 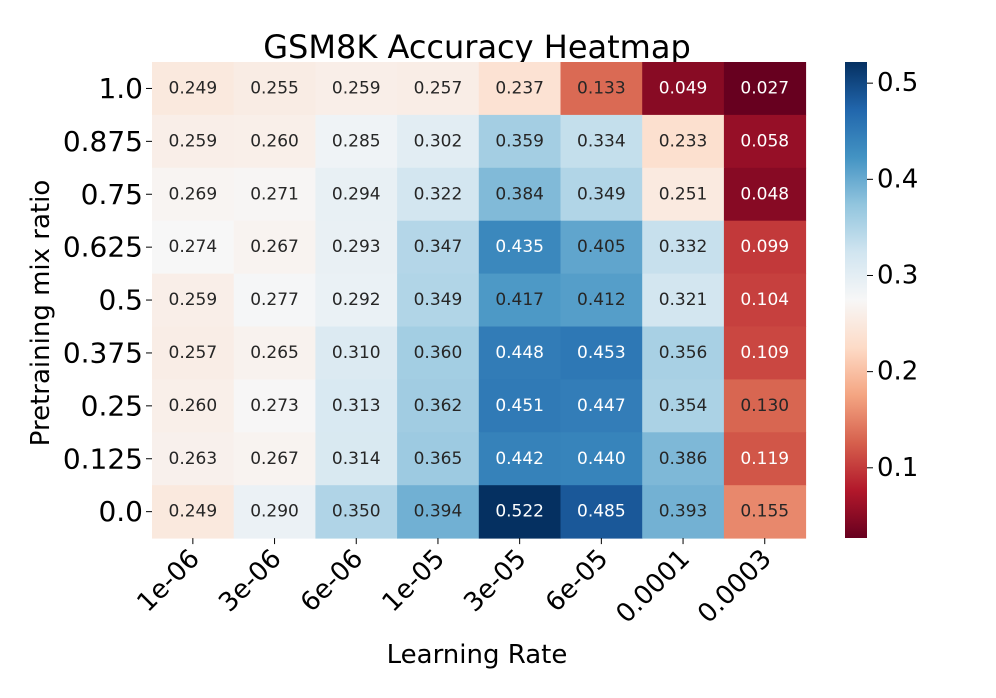 I want to click on cell-value-label: 0.293, so click(x=356, y=247).